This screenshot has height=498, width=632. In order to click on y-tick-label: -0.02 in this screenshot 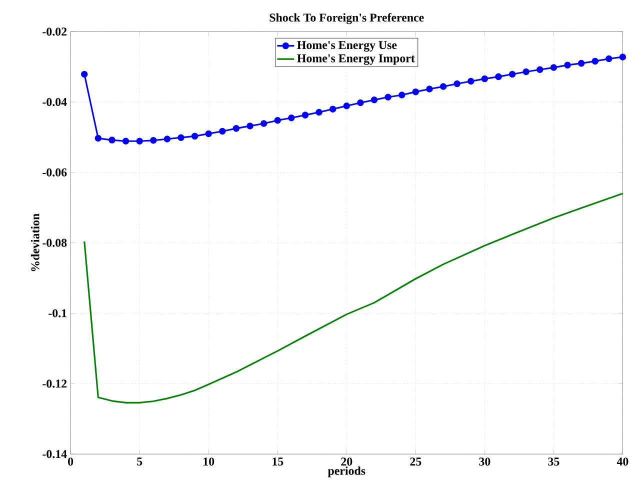, I will do `click(54, 32)`.